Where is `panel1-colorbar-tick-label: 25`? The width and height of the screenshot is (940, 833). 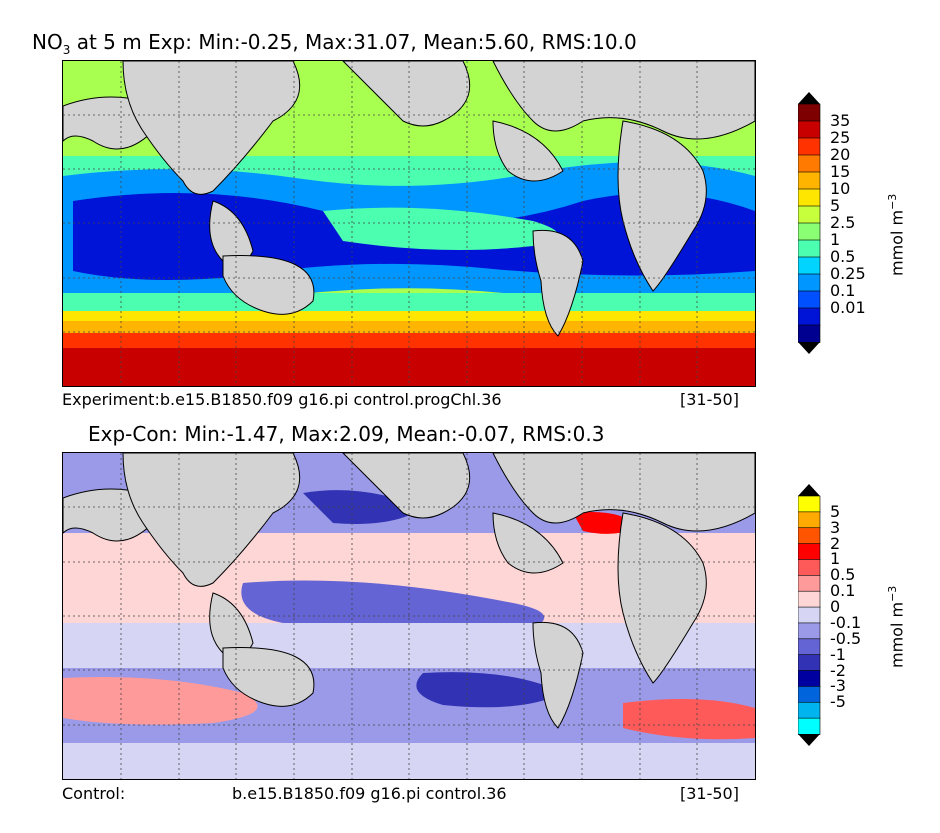 panel1-colorbar-tick-label: 25 is located at coordinates (840, 137).